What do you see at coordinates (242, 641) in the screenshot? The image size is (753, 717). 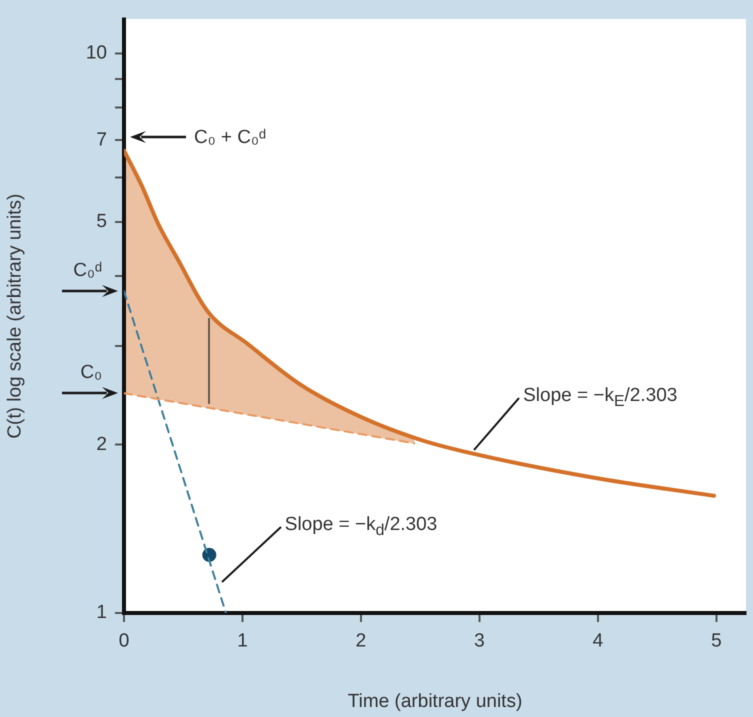 I see `x-tick-label: 1` at bounding box center [242, 641].